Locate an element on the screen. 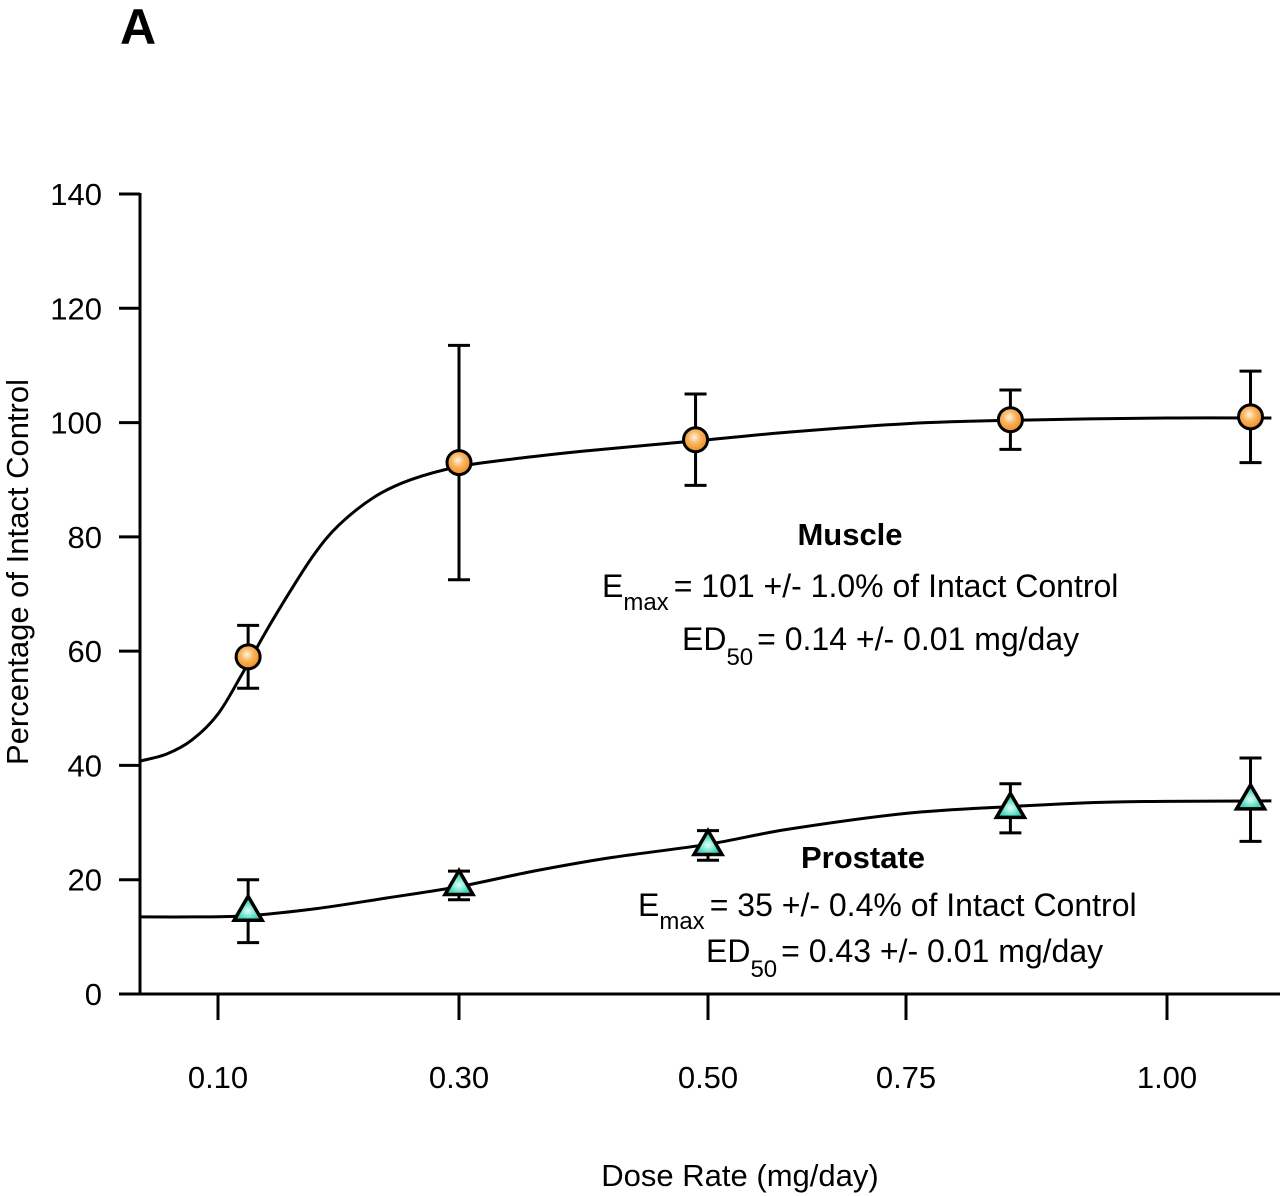  prostate-fit-curve is located at coordinates (706, 859).